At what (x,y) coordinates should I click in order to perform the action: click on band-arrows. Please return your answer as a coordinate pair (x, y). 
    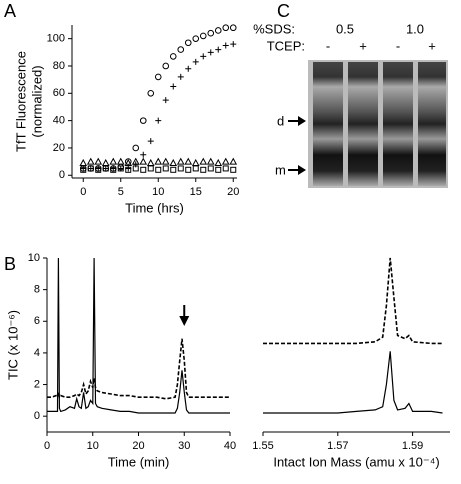
    Looking at the image, I should click on (297, 145).